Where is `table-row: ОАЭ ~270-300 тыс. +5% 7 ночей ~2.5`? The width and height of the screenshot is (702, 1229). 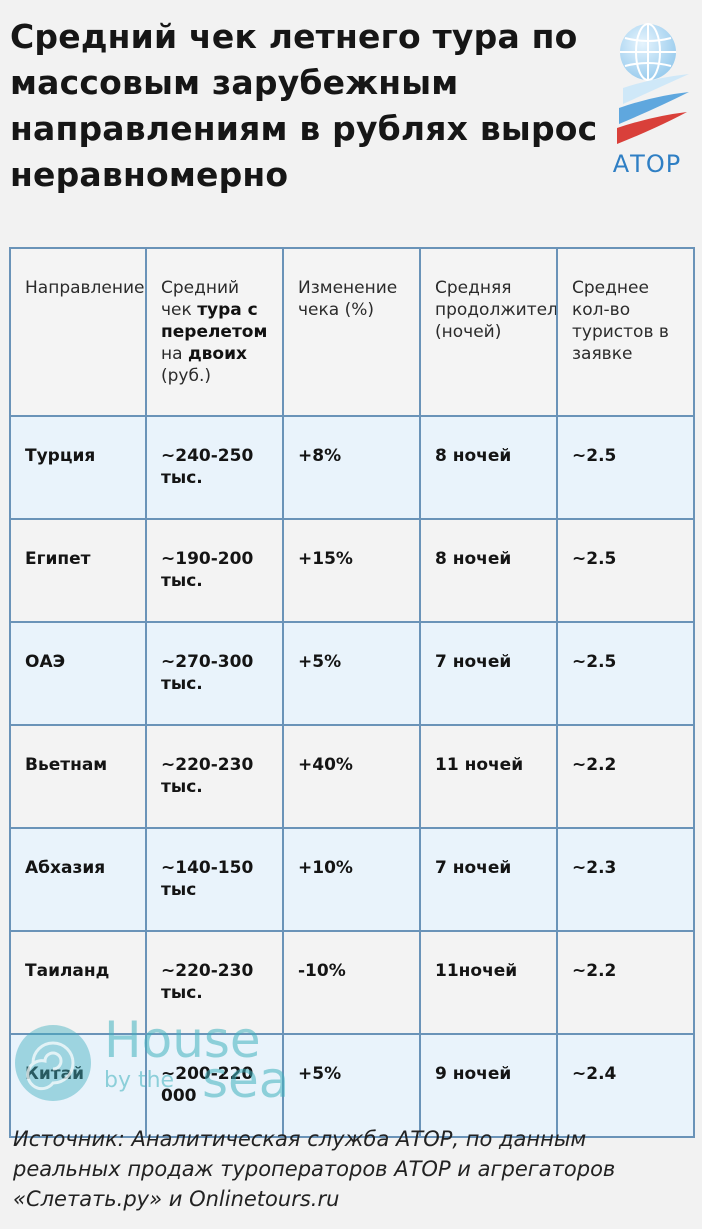
table-row: ОАЭ ~270-300 тыс. +5% 7 ночей ~2.5 is located at coordinates (352, 673).